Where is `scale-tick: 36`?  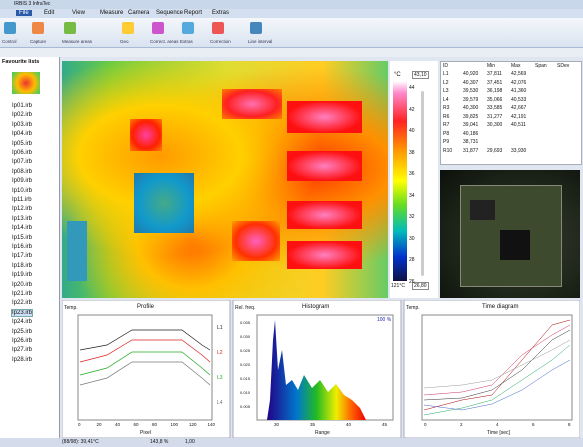
scale-tick: 36 is located at coordinates (412, 174).